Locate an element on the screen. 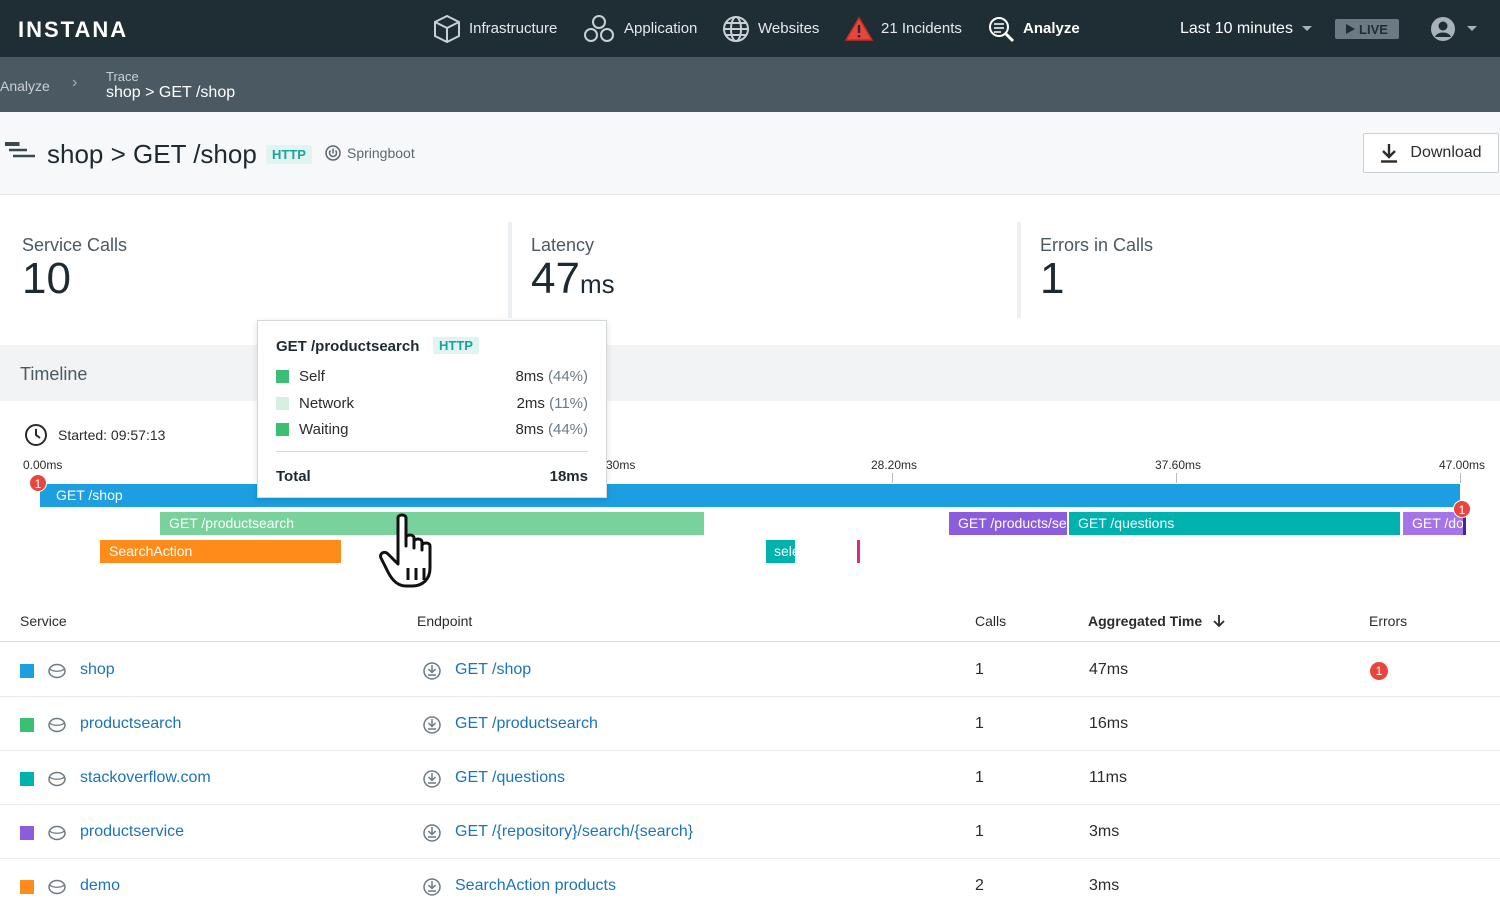 Image resolution: width=1500 pixels, height=915 pixels. http-badge: HTTP is located at coordinates (289, 154).